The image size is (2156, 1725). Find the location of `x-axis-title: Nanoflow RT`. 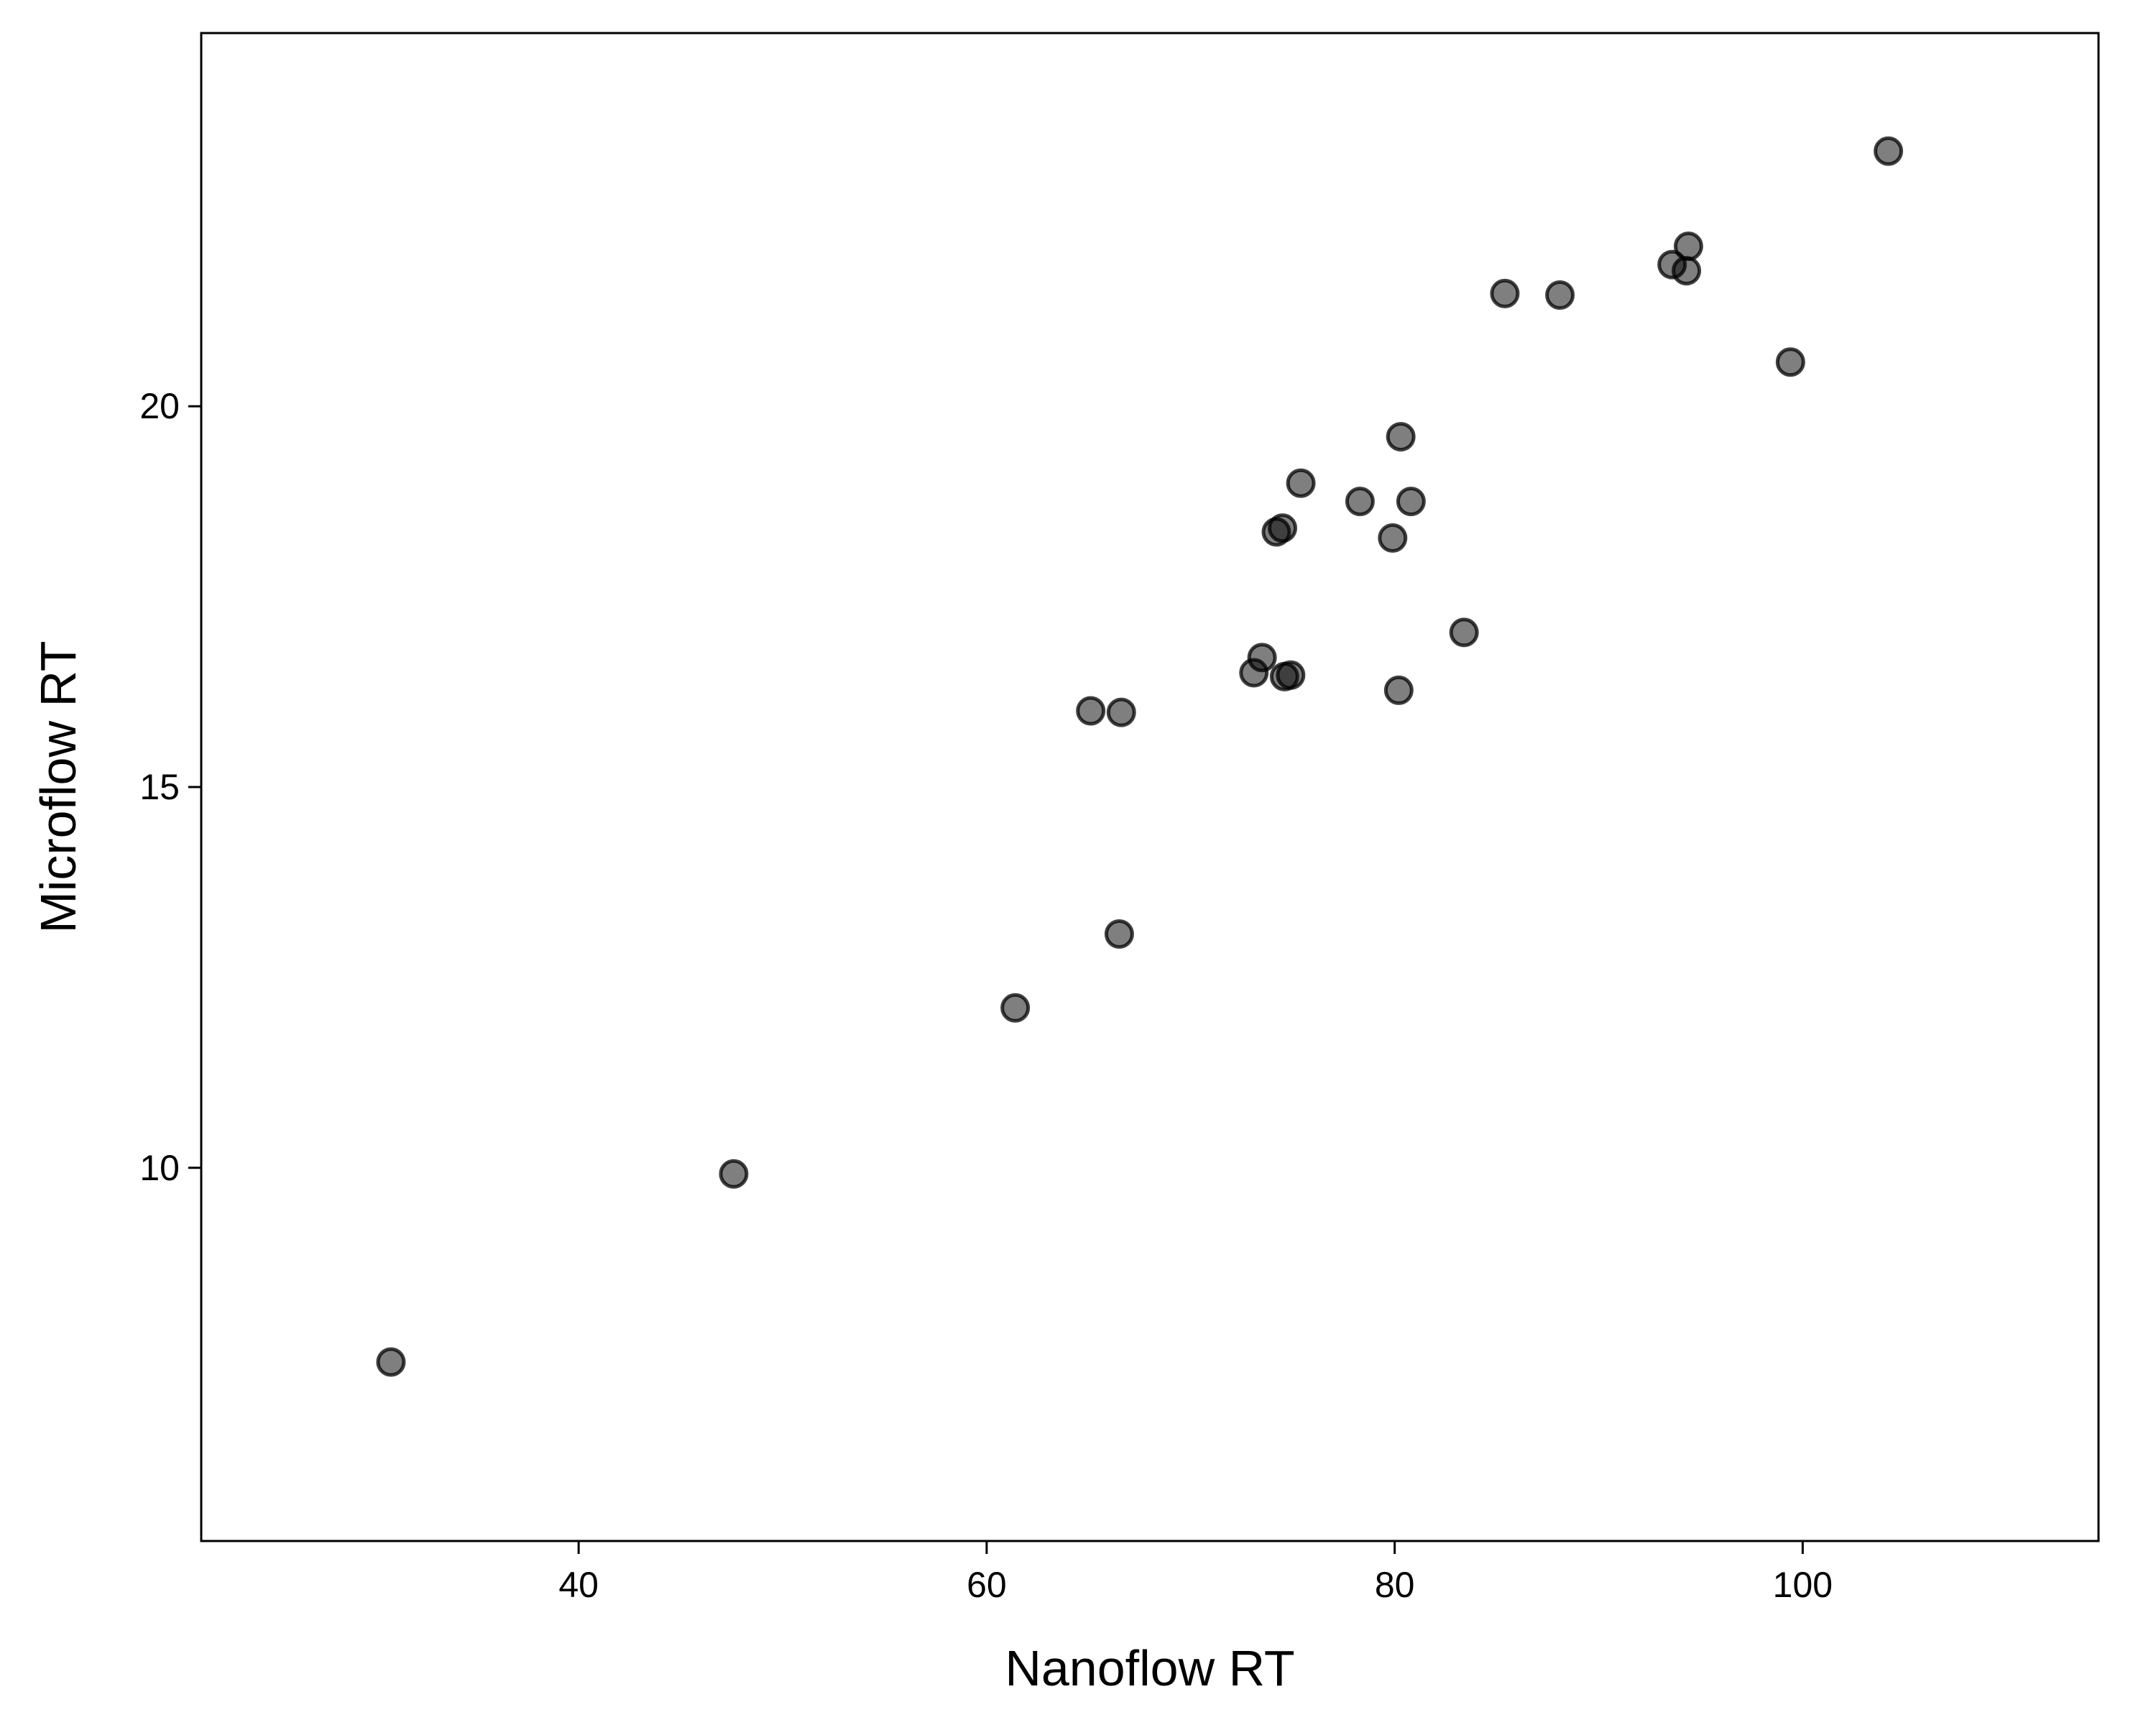

x-axis-title: Nanoflow RT is located at coordinates (1149, 1668).